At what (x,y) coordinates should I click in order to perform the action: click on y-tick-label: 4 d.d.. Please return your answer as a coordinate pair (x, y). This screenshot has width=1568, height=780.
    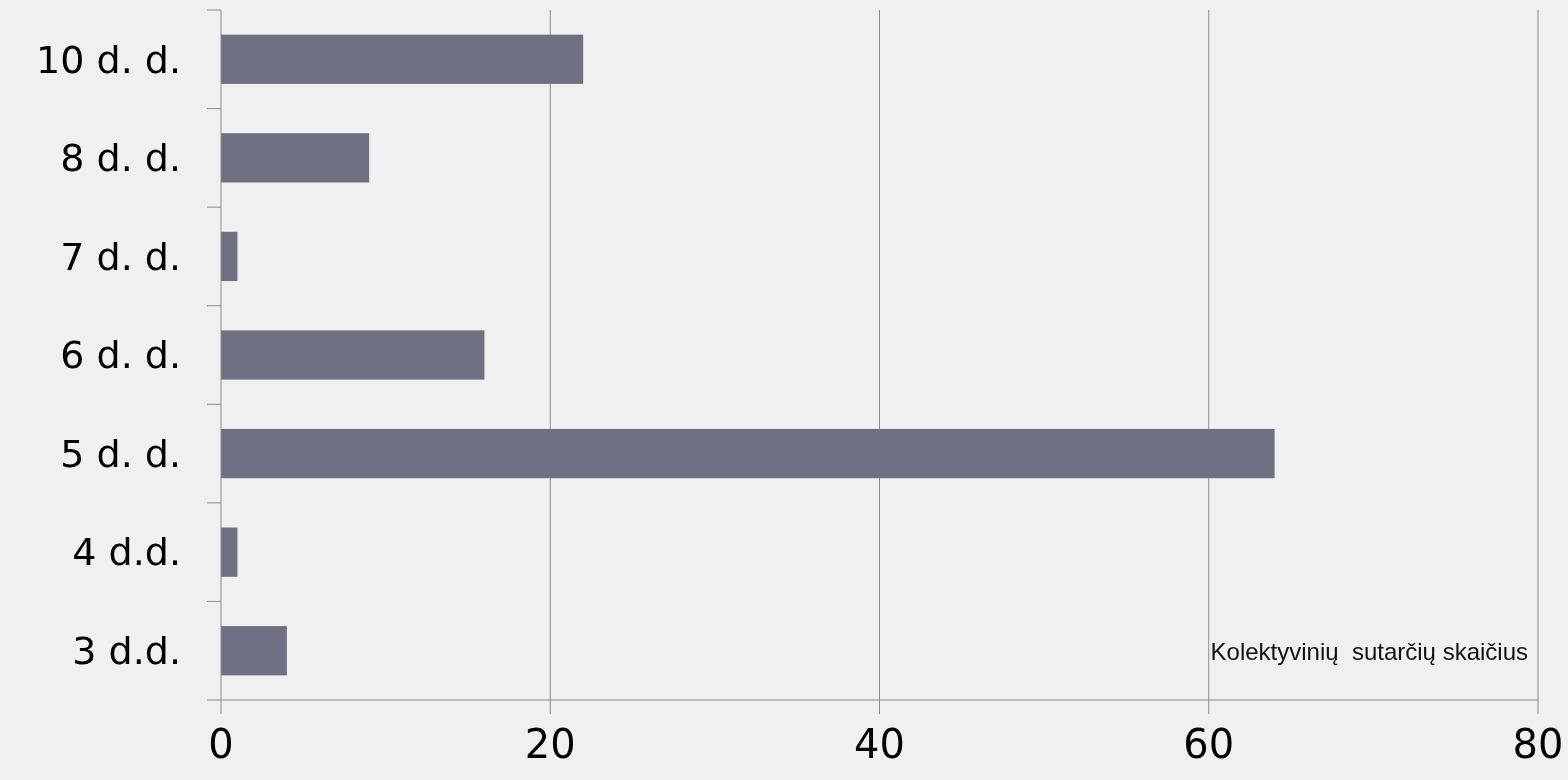
    Looking at the image, I should click on (126, 552).